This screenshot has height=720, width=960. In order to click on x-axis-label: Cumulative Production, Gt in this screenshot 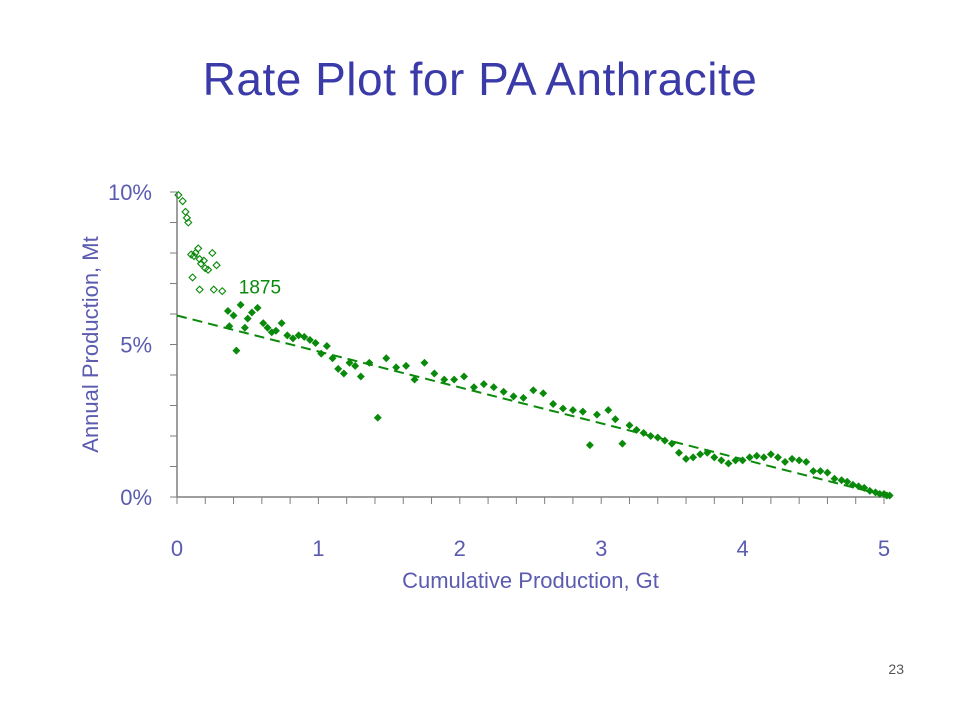, I will do `click(530, 580)`.